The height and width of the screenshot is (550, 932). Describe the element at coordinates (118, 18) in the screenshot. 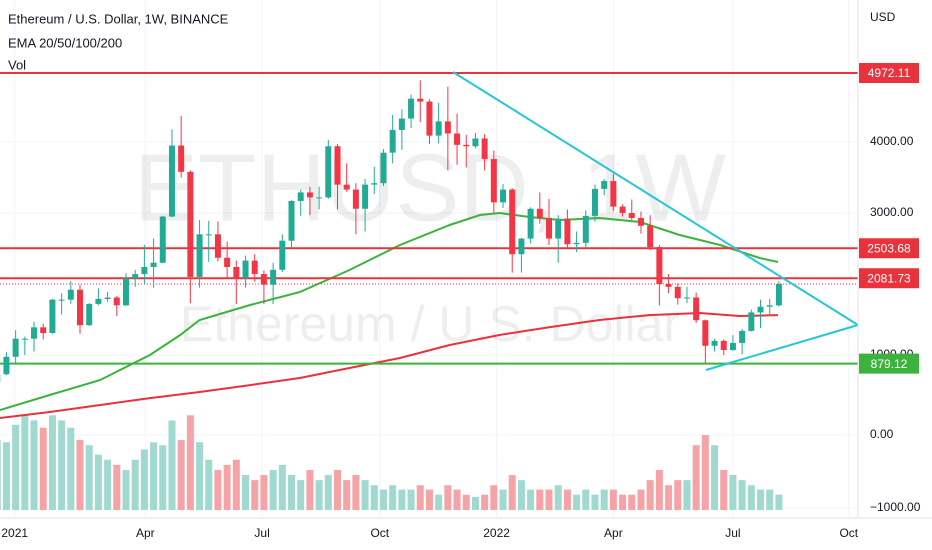

I see `chart-title: Ethereum / U.S. Dollar, 1W, BINANCE` at that location.